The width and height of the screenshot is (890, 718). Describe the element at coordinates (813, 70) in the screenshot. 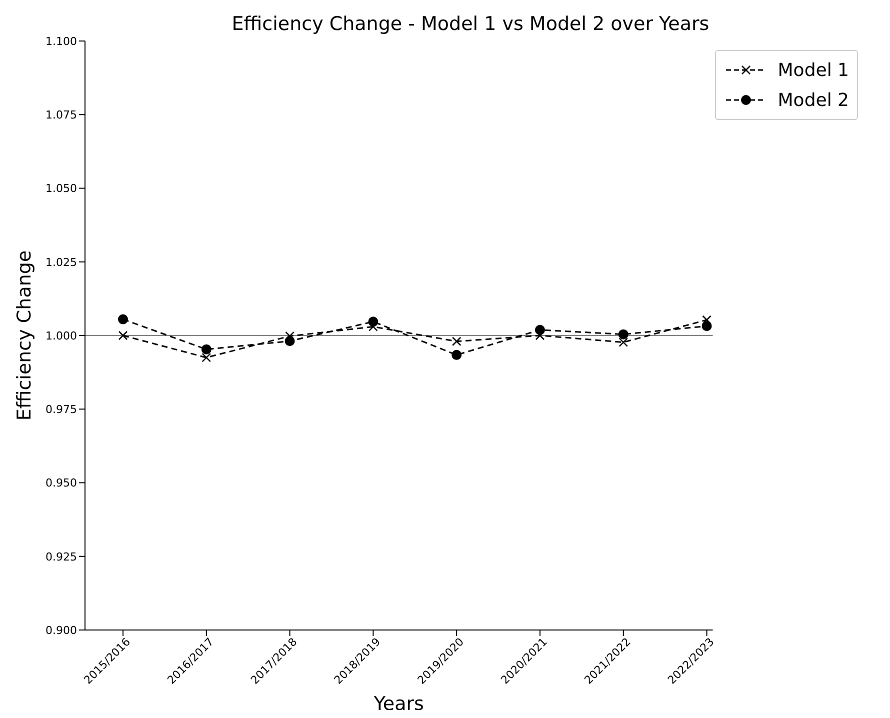

I see `legend-label: Model 1` at that location.